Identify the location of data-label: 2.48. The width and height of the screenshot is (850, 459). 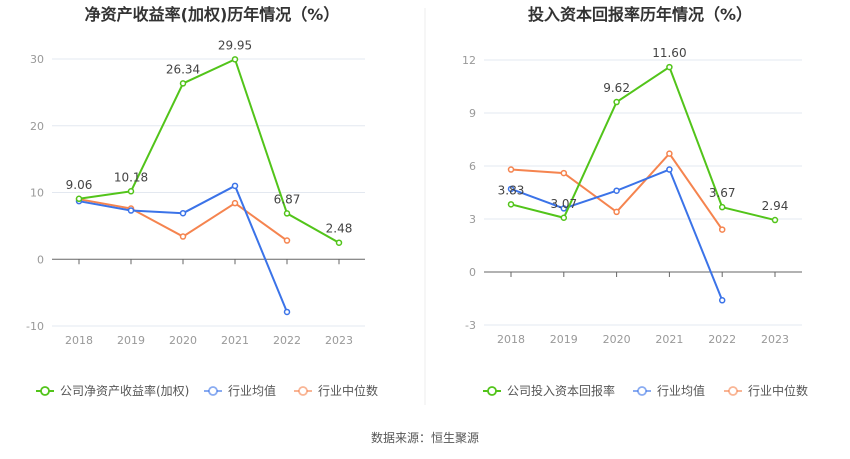
(339, 229).